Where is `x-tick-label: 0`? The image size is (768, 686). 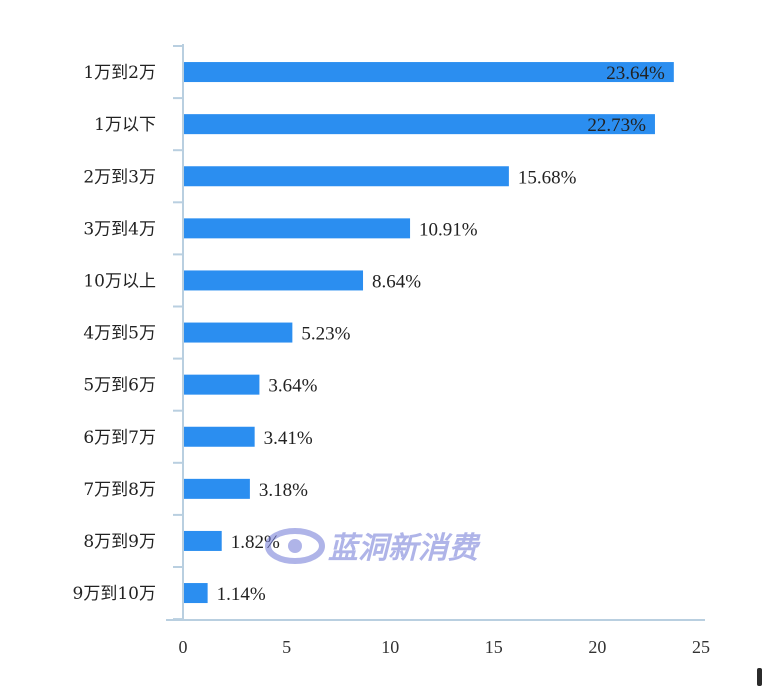
x-tick-label: 0 is located at coordinates (183, 647).